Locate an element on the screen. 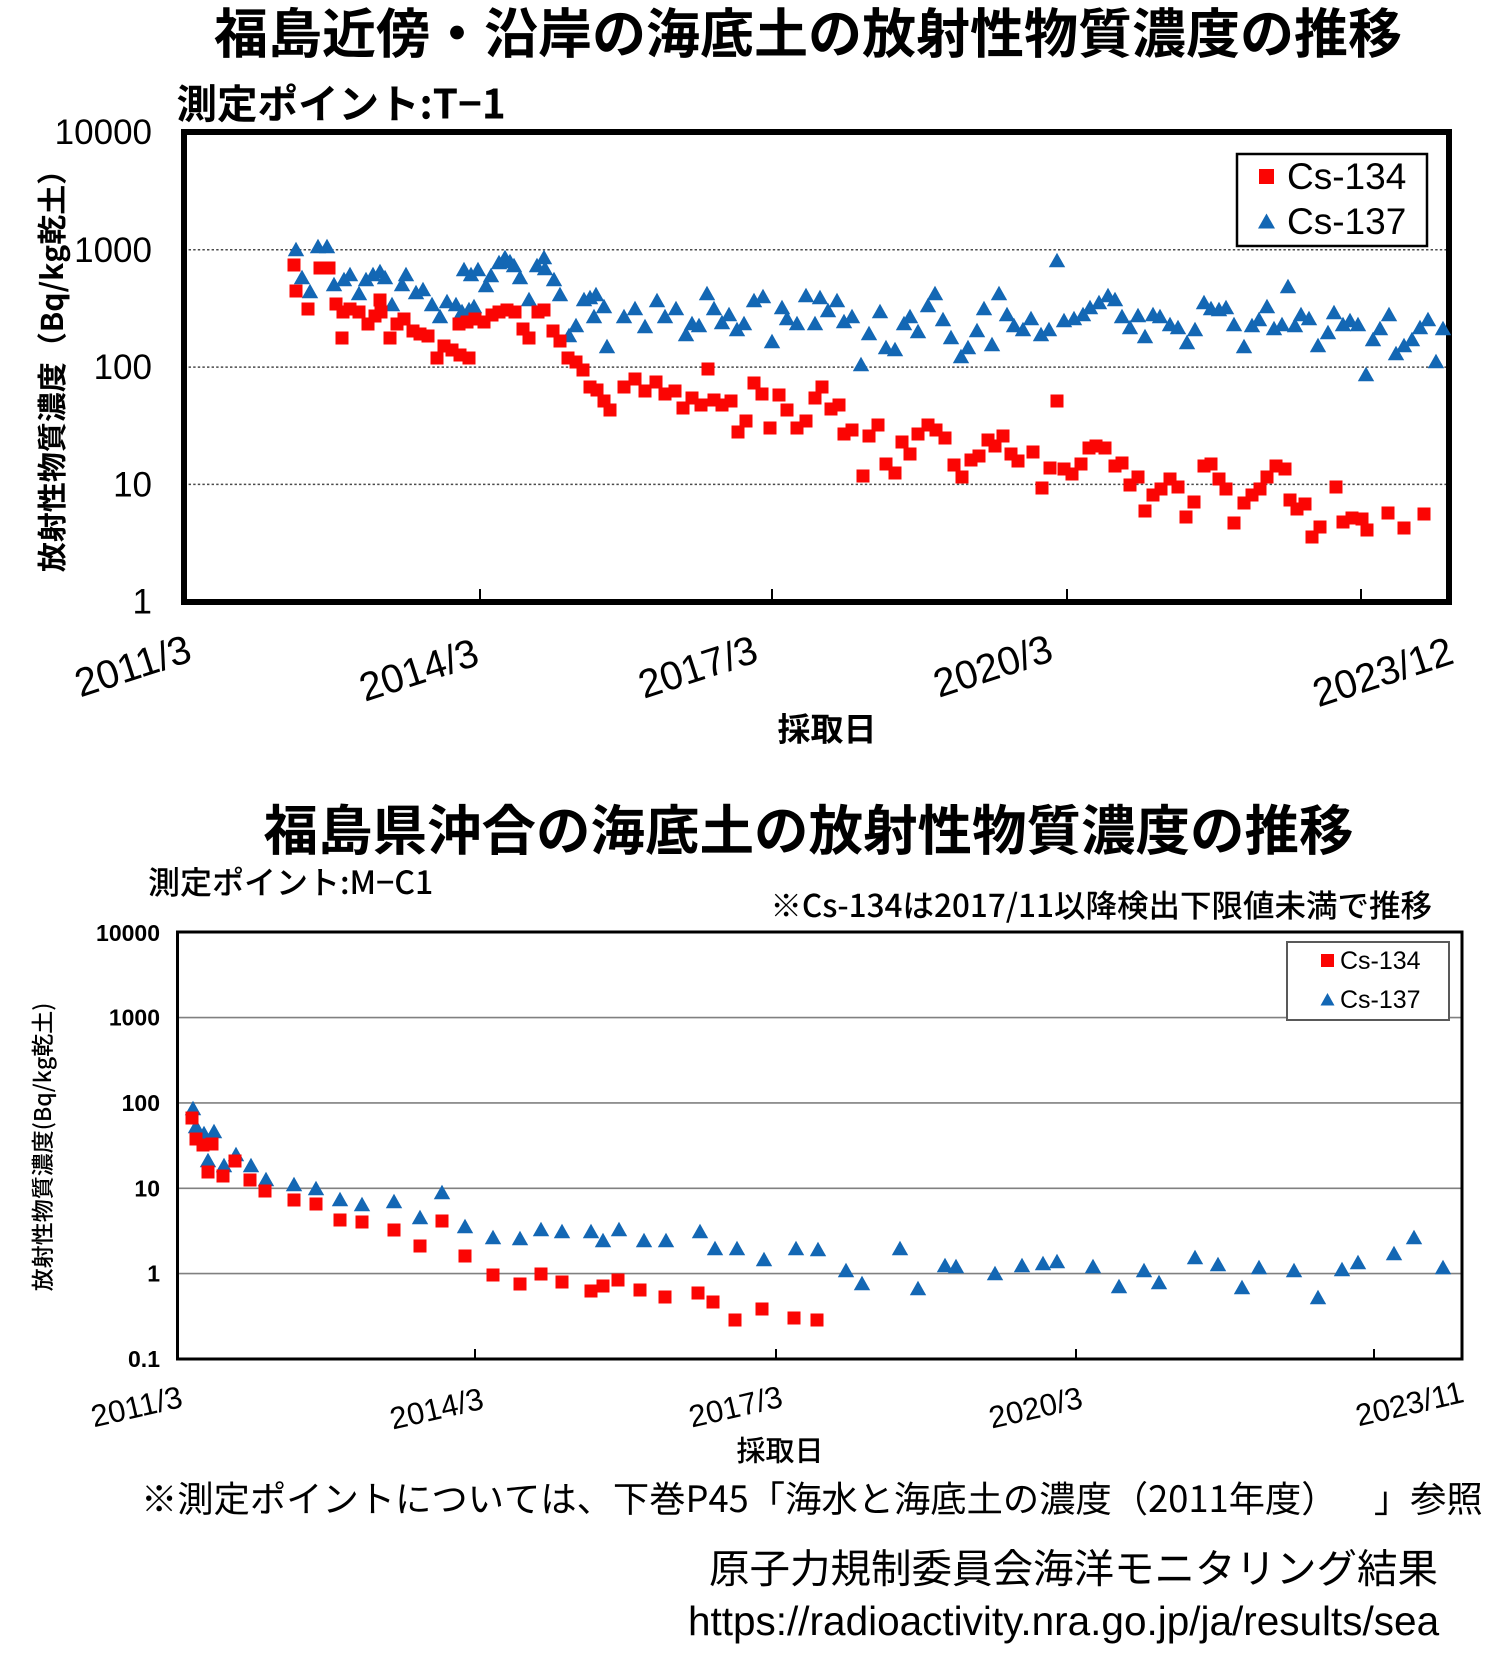 The height and width of the screenshot is (1657, 1500). svg-text: 0.1 is located at coordinates (144, 1359).